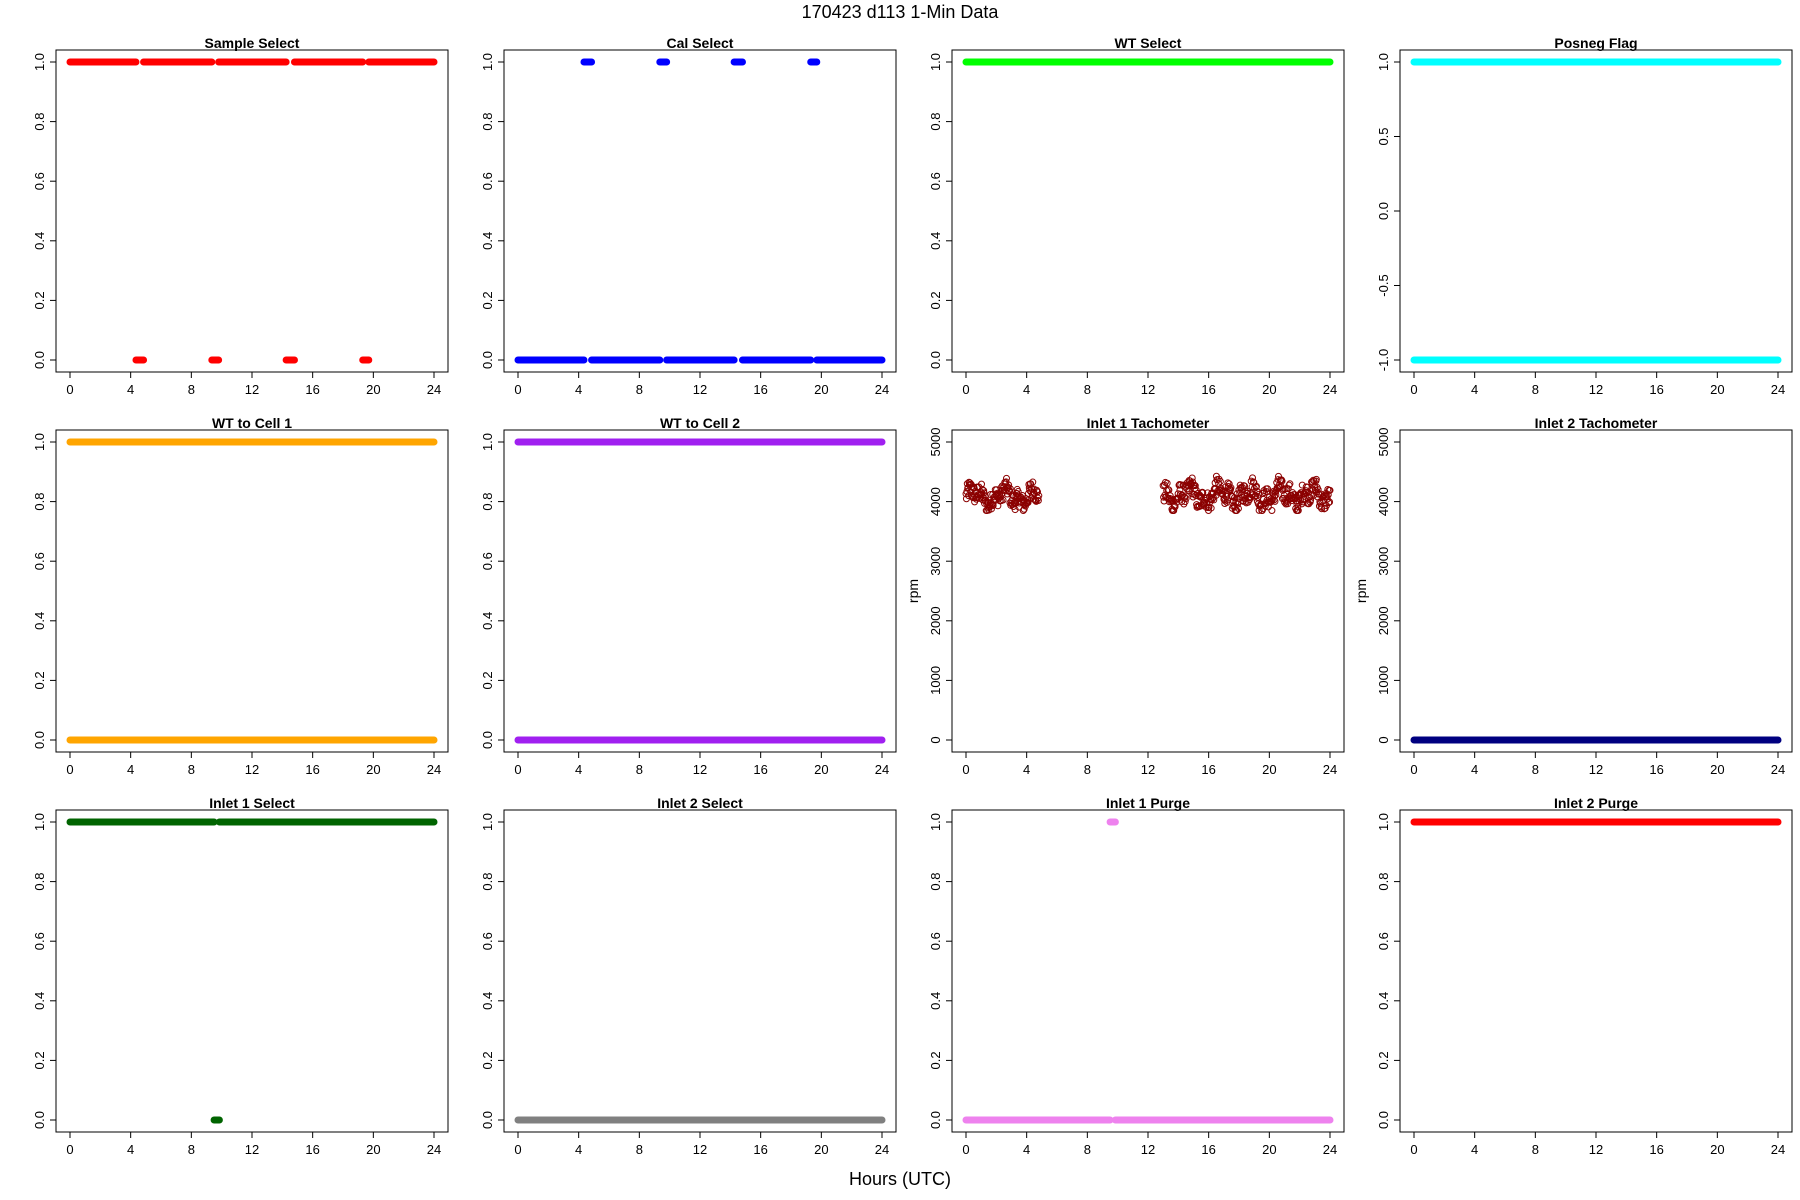 Image resolution: width=1800 pixels, height=1200 pixels. Describe the element at coordinates (700, 423) in the screenshot. I see `panel-title: WT to Cell 2` at that location.